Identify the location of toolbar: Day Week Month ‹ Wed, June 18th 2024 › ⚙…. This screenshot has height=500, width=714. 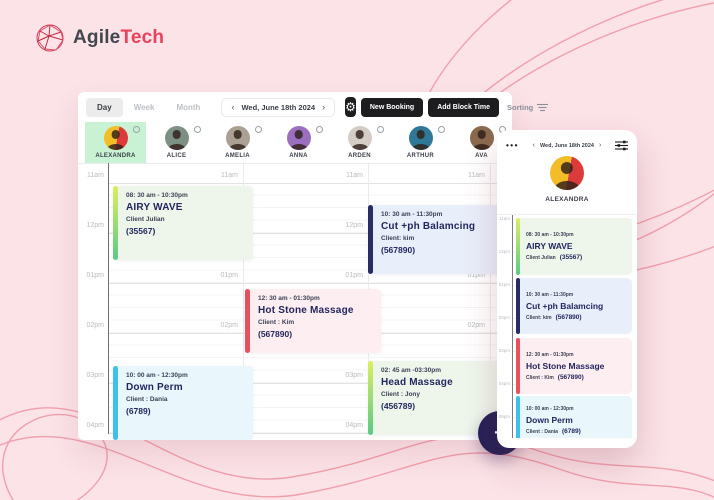
(313, 107).